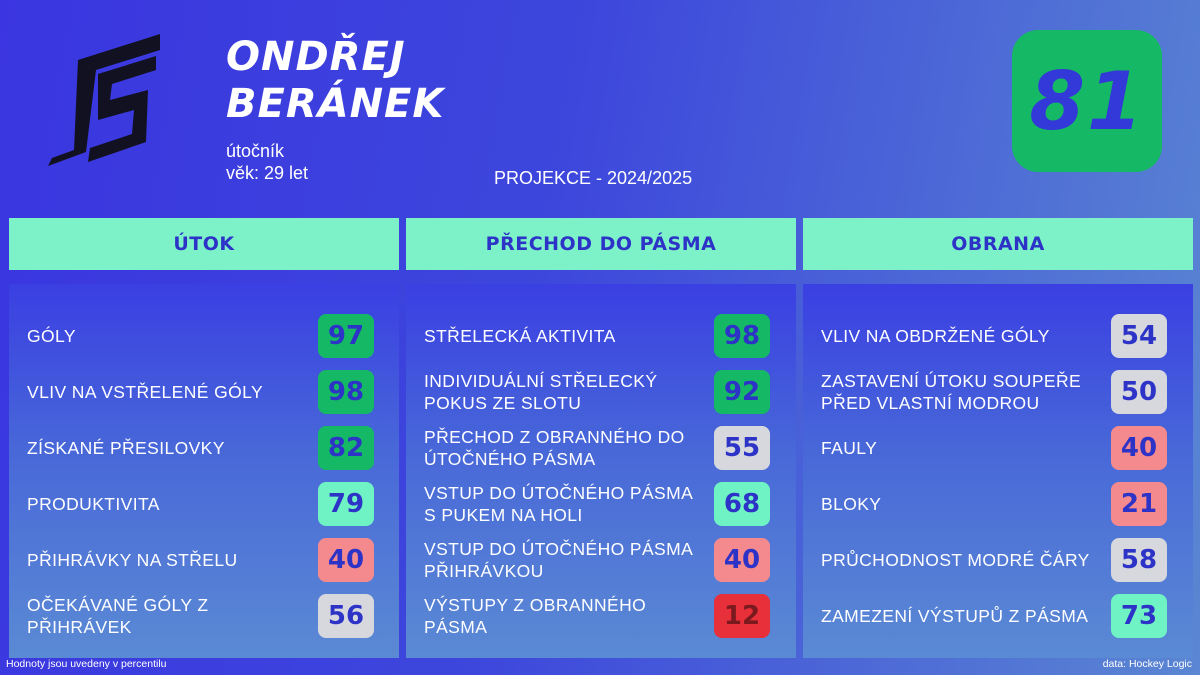 The image size is (1200, 675). I want to click on percentile-badge: 55, so click(742, 448).